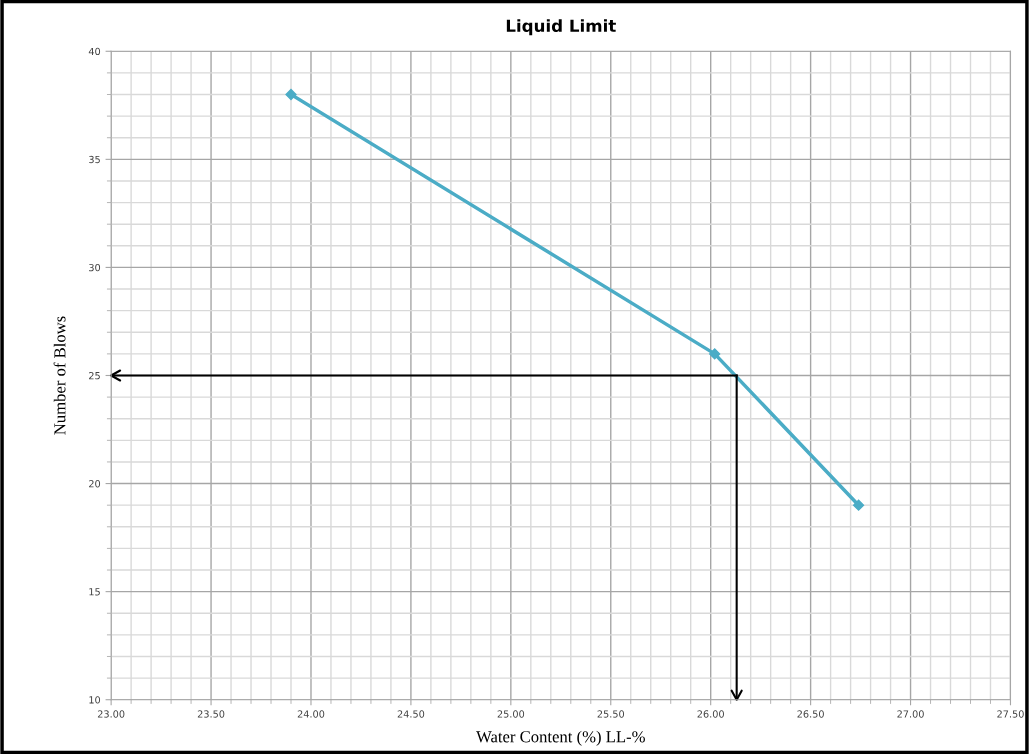  What do you see at coordinates (611, 714) in the screenshot?
I see `x-tick-label: 25.50` at bounding box center [611, 714].